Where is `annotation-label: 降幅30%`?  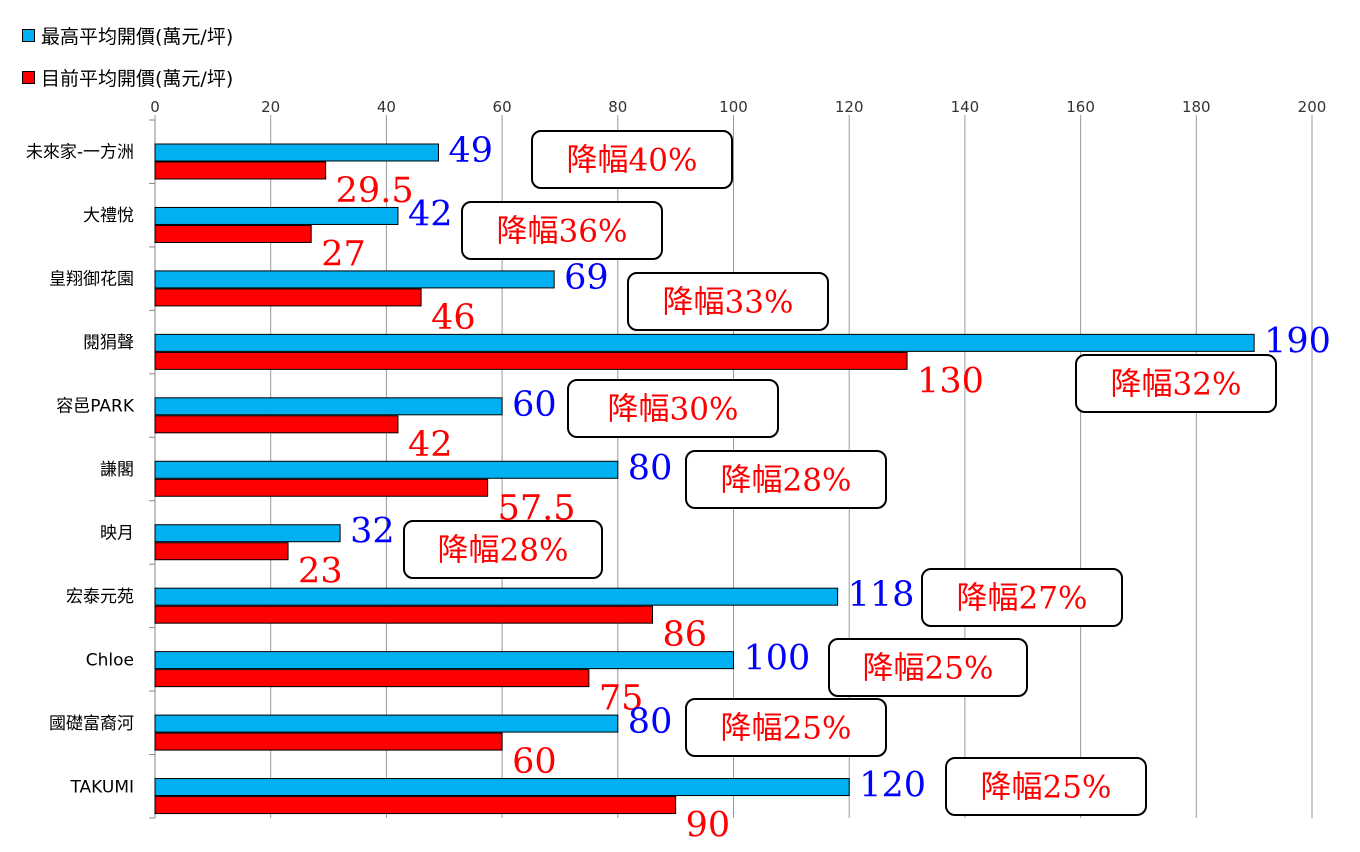
annotation-label: 降幅30% is located at coordinates (673, 410).